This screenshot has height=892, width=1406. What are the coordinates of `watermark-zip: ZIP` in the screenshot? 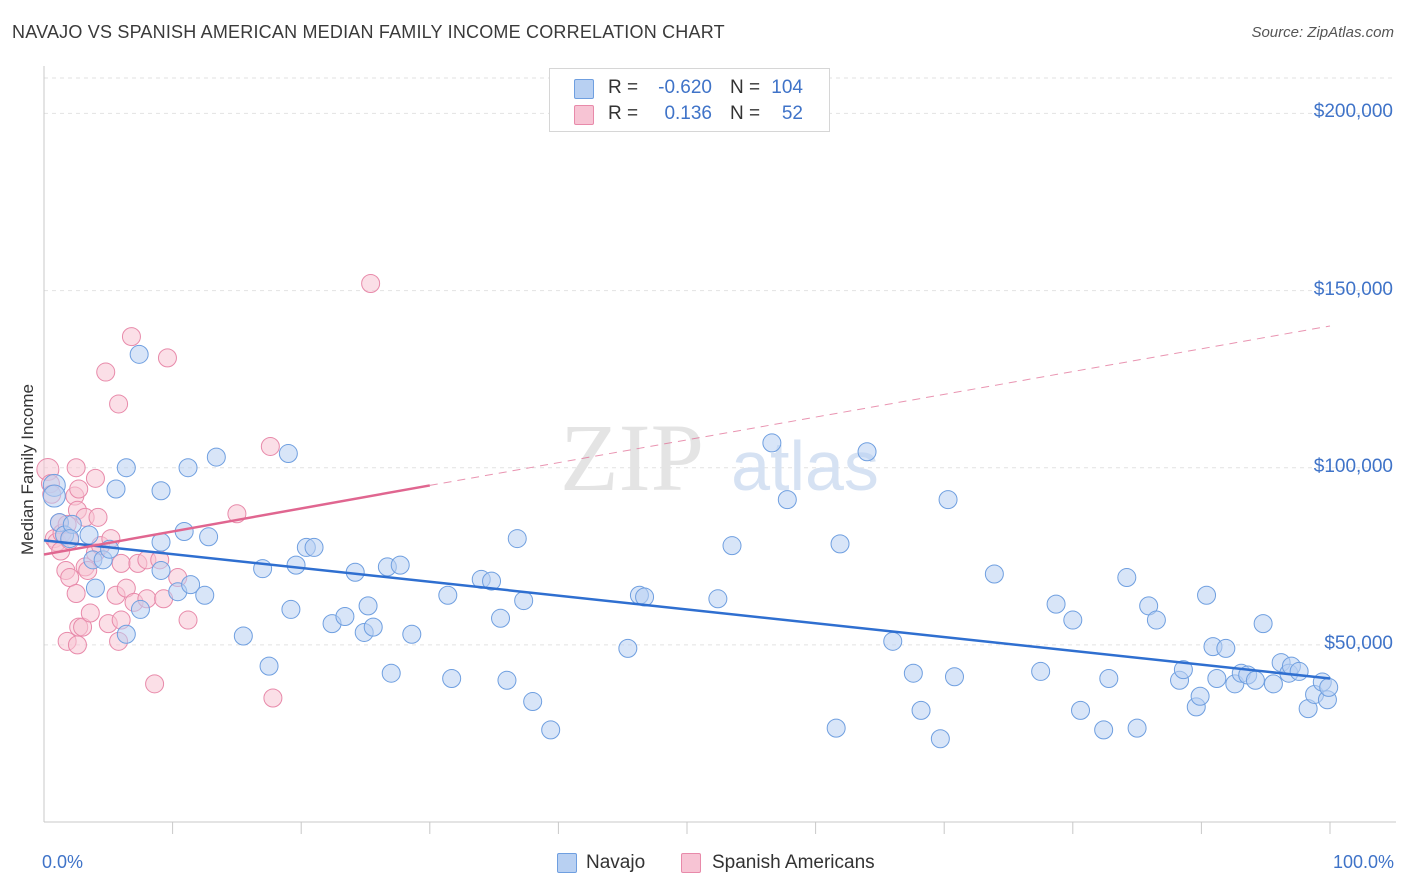 It's located at (632, 457).